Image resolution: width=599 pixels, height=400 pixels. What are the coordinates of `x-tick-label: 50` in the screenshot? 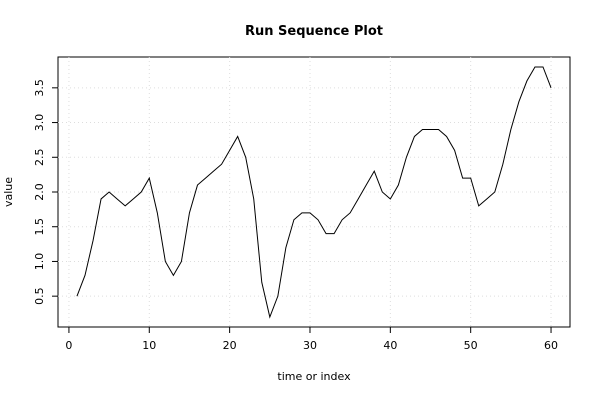 It's located at (471, 345).